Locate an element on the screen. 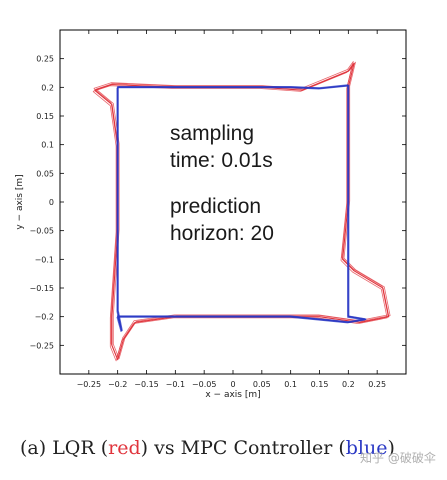  y-axis-label: y − axis [m] is located at coordinates (20, 201).